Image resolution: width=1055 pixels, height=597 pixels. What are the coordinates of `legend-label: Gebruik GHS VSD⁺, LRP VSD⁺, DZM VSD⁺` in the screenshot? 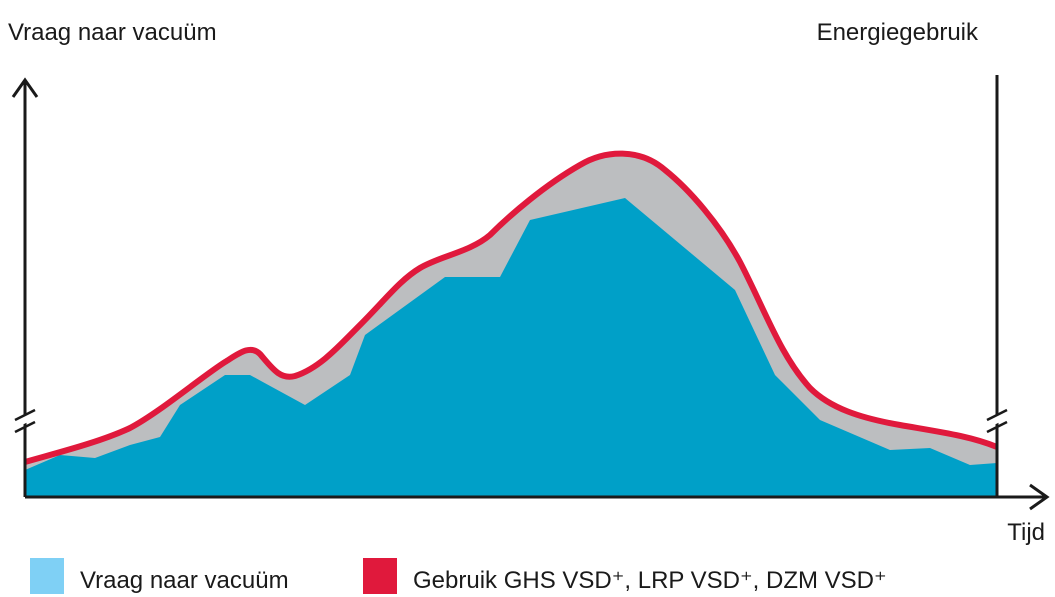 It's located at (650, 580).